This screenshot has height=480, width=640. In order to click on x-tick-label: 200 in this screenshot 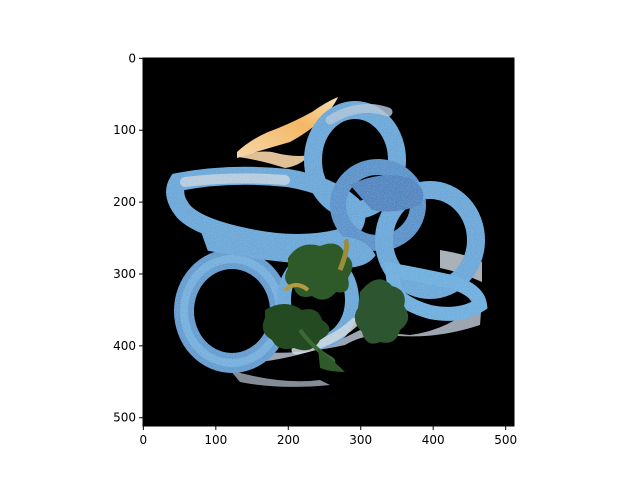, I will do `click(288, 440)`.